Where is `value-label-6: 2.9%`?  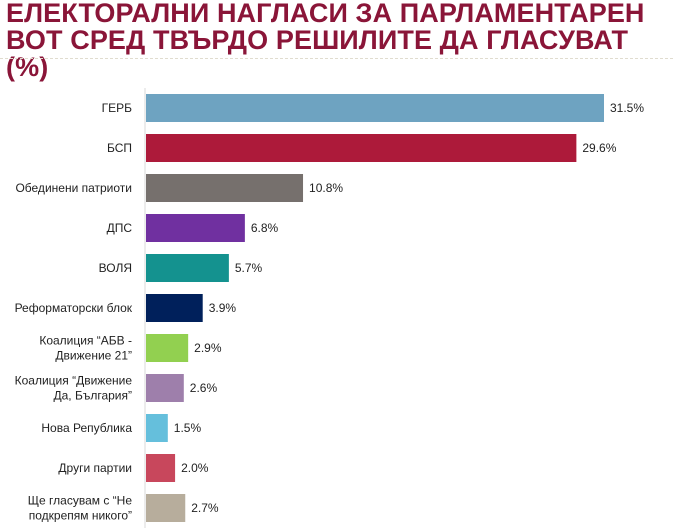
value-label-6: 2.9% is located at coordinates (208, 348).